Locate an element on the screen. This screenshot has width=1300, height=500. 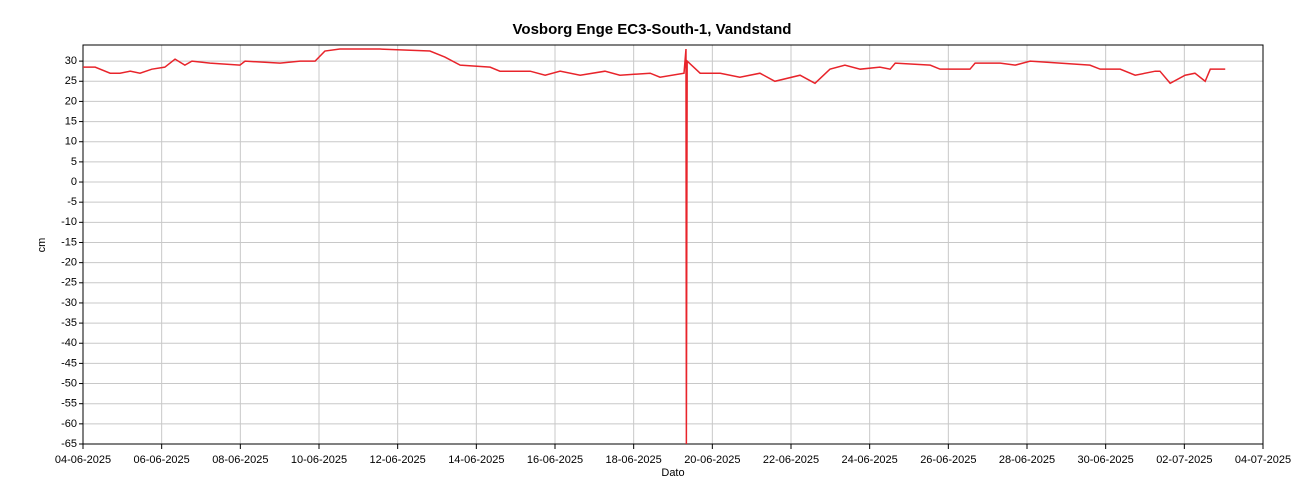
y-tick-label: 5 is located at coordinates (74, 162).